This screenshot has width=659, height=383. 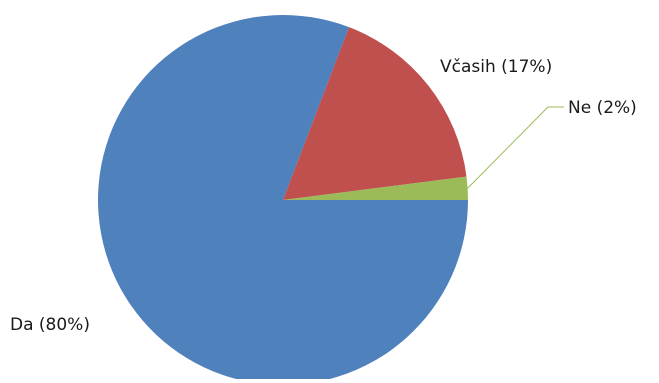 I want to click on pie-slice-ne, so click(x=375, y=188).